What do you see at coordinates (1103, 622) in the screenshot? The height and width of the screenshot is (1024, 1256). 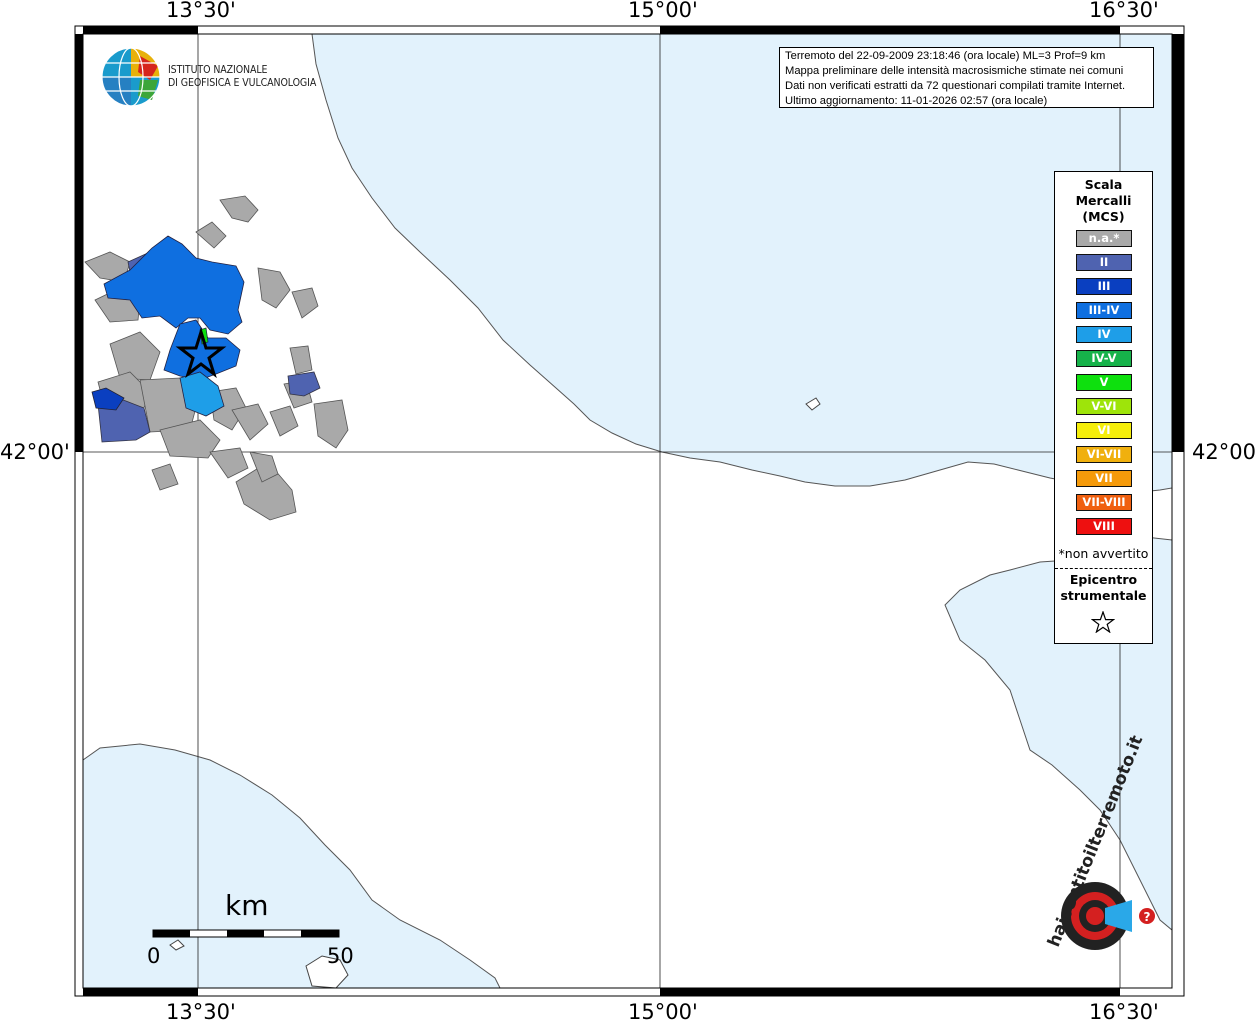 I see `legend-star-icon` at bounding box center [1103, 622].